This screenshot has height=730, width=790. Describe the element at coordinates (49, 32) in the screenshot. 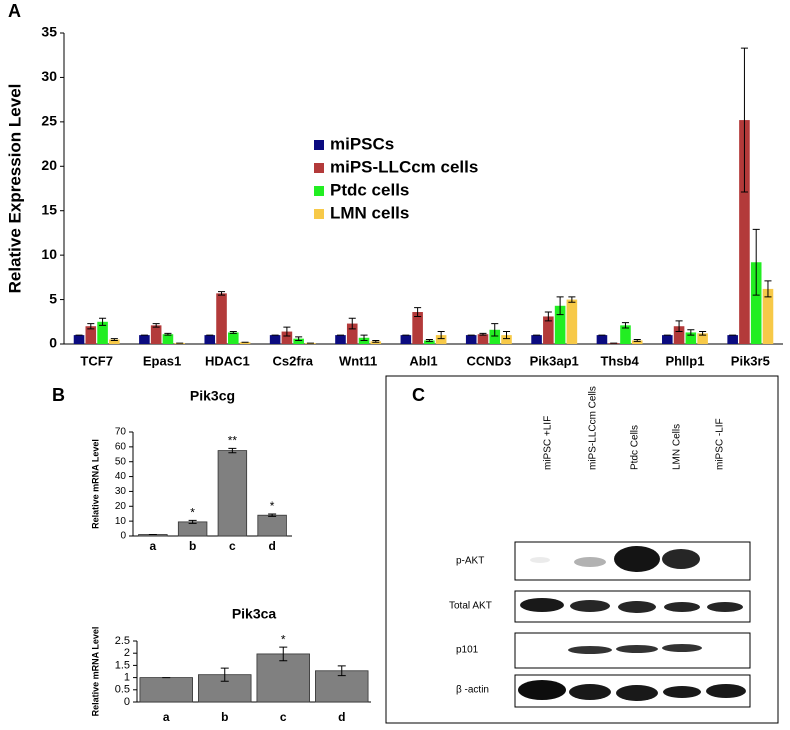

I see `y-tick-label: 35` at that location.